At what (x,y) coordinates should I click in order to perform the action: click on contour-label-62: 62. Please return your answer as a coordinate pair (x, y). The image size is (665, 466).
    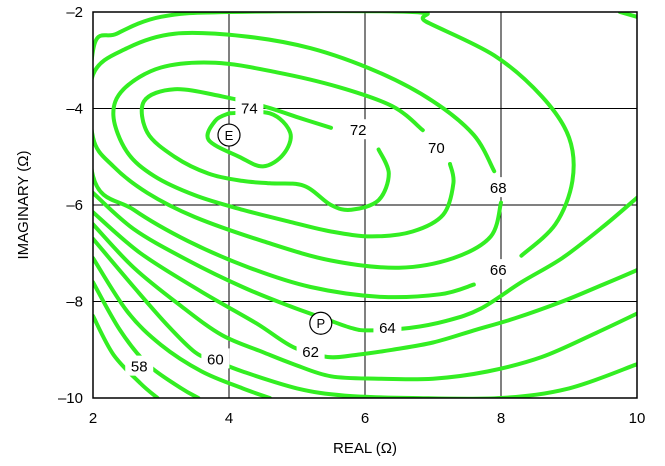
    Looking at the image, I should click on (310, 352).